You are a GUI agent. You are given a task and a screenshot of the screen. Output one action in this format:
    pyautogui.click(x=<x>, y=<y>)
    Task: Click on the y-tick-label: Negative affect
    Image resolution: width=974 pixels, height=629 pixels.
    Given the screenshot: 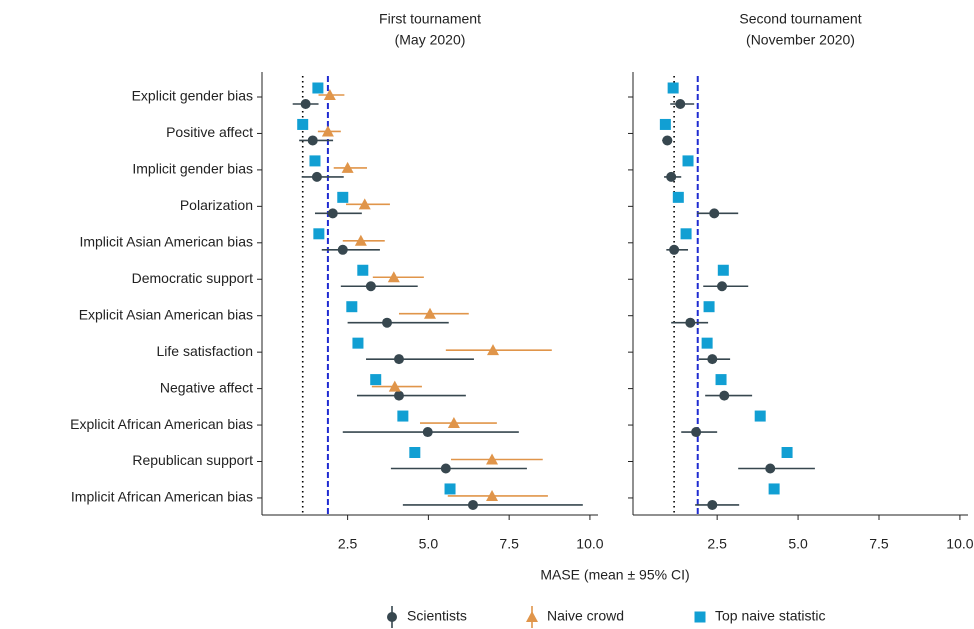 What is the action you would take?
    pyautogui.click(x=206, y=387)
    